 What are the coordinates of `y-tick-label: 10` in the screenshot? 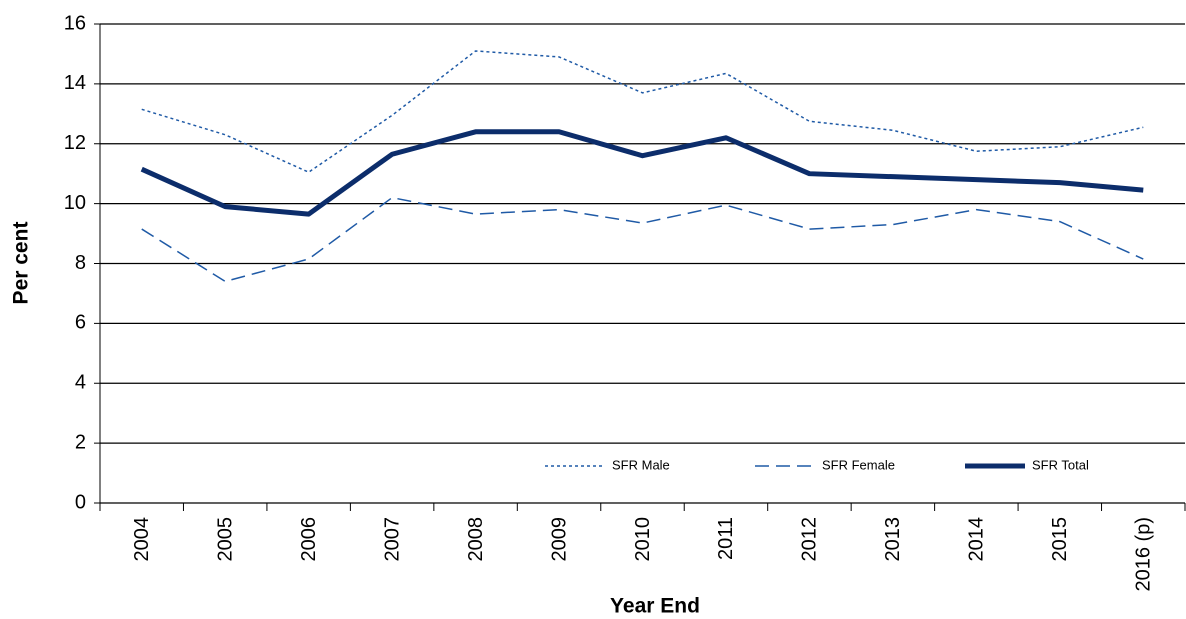 It's located at (75, 203).